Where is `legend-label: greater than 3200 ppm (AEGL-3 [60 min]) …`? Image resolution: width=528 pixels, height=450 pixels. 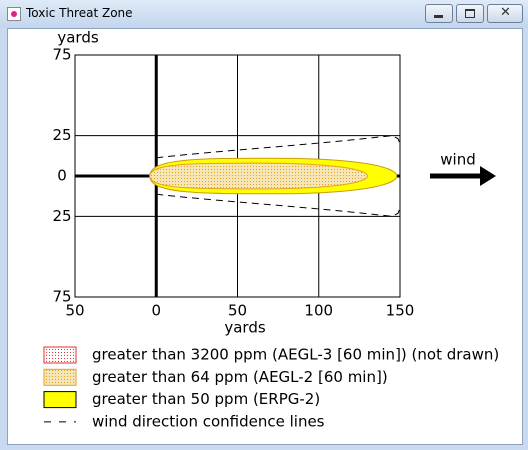
legend-label: greater than 3200 ppm (AEGL-3 [60 min]) … is located at coordinates (295, 355).